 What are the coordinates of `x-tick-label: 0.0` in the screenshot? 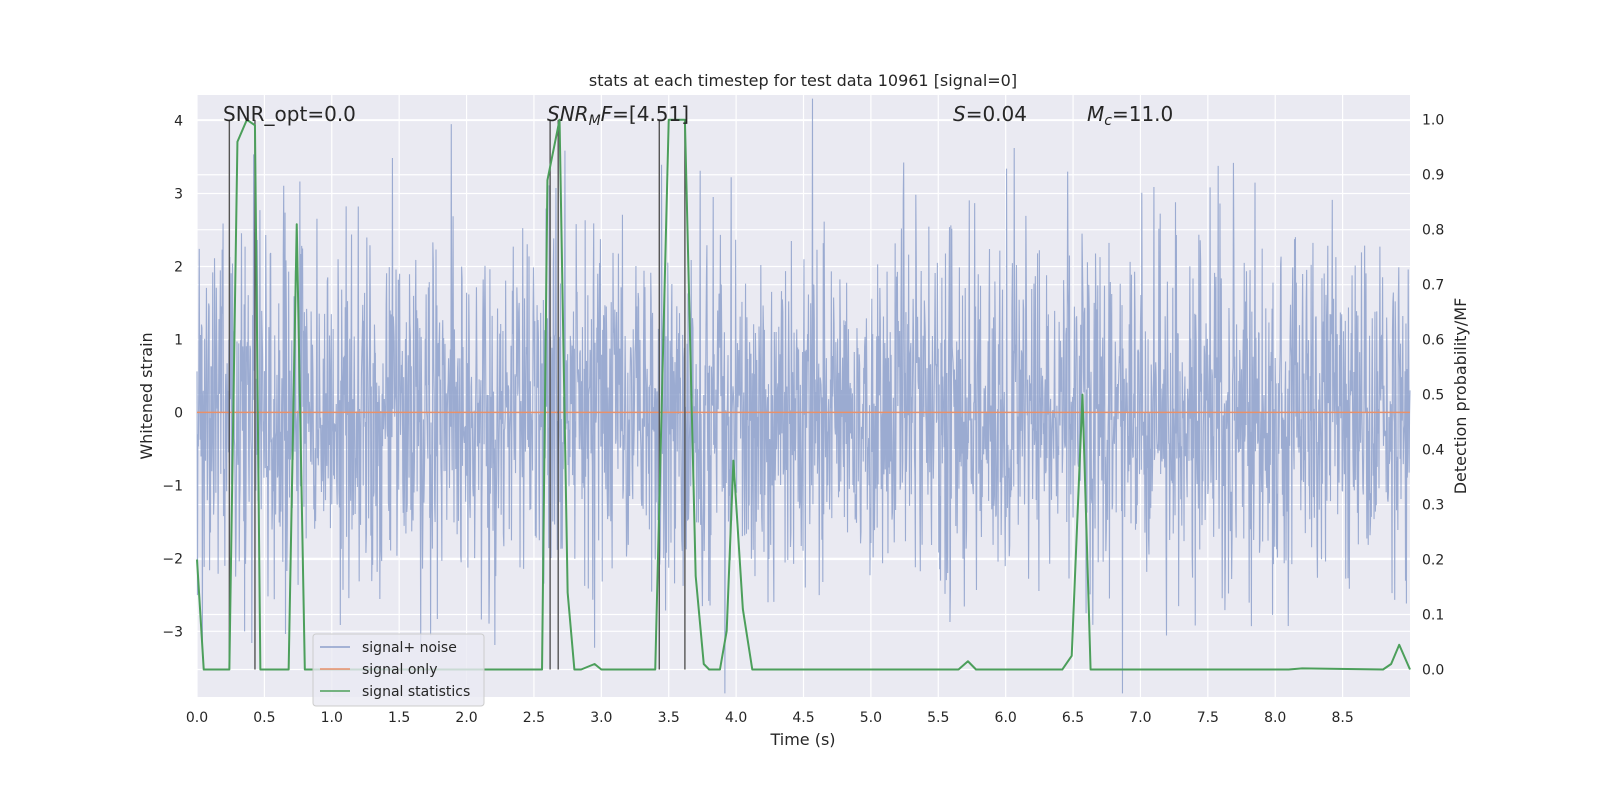 It's located at (197, 718).